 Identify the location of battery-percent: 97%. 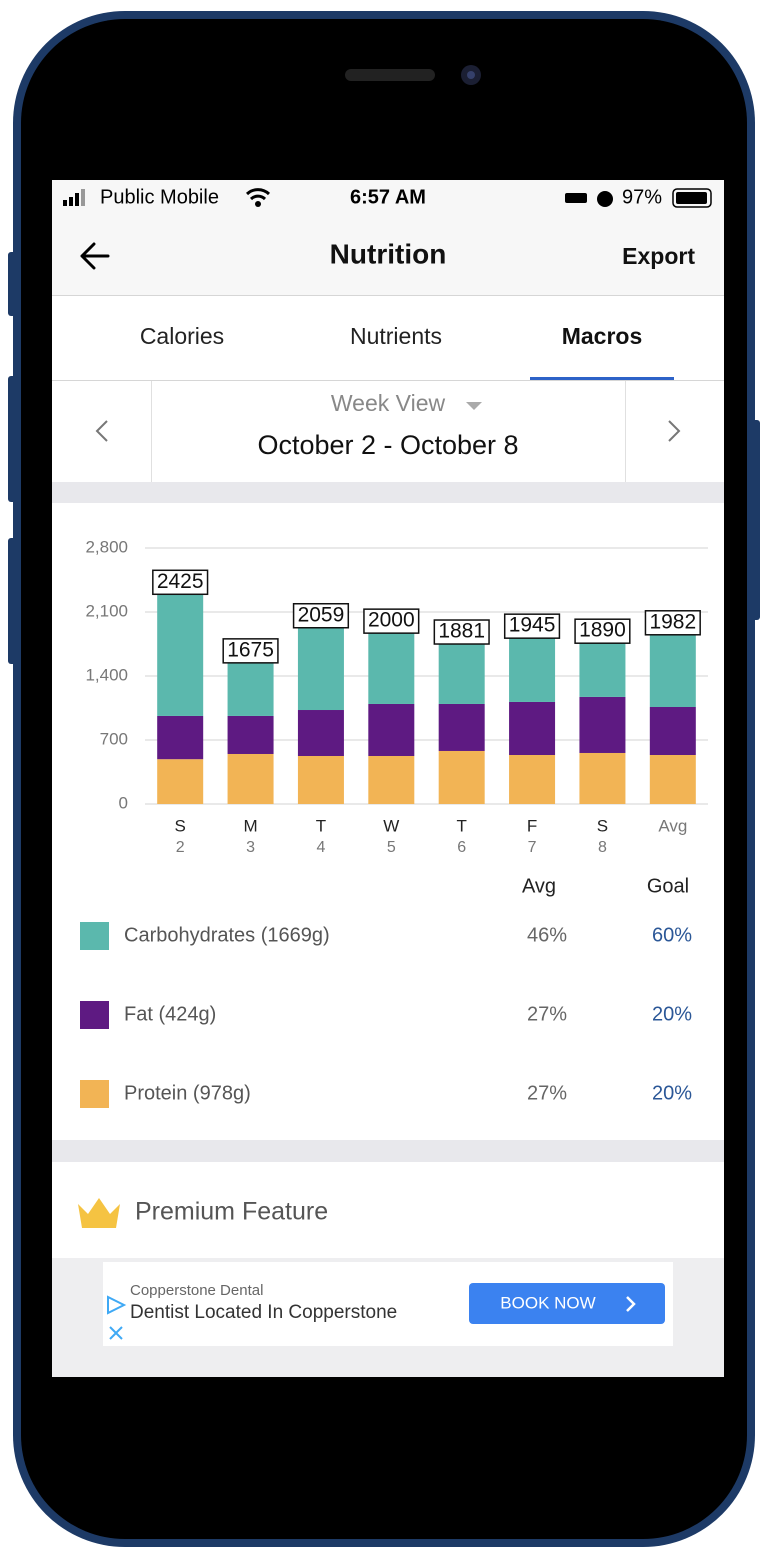
(642, 197).